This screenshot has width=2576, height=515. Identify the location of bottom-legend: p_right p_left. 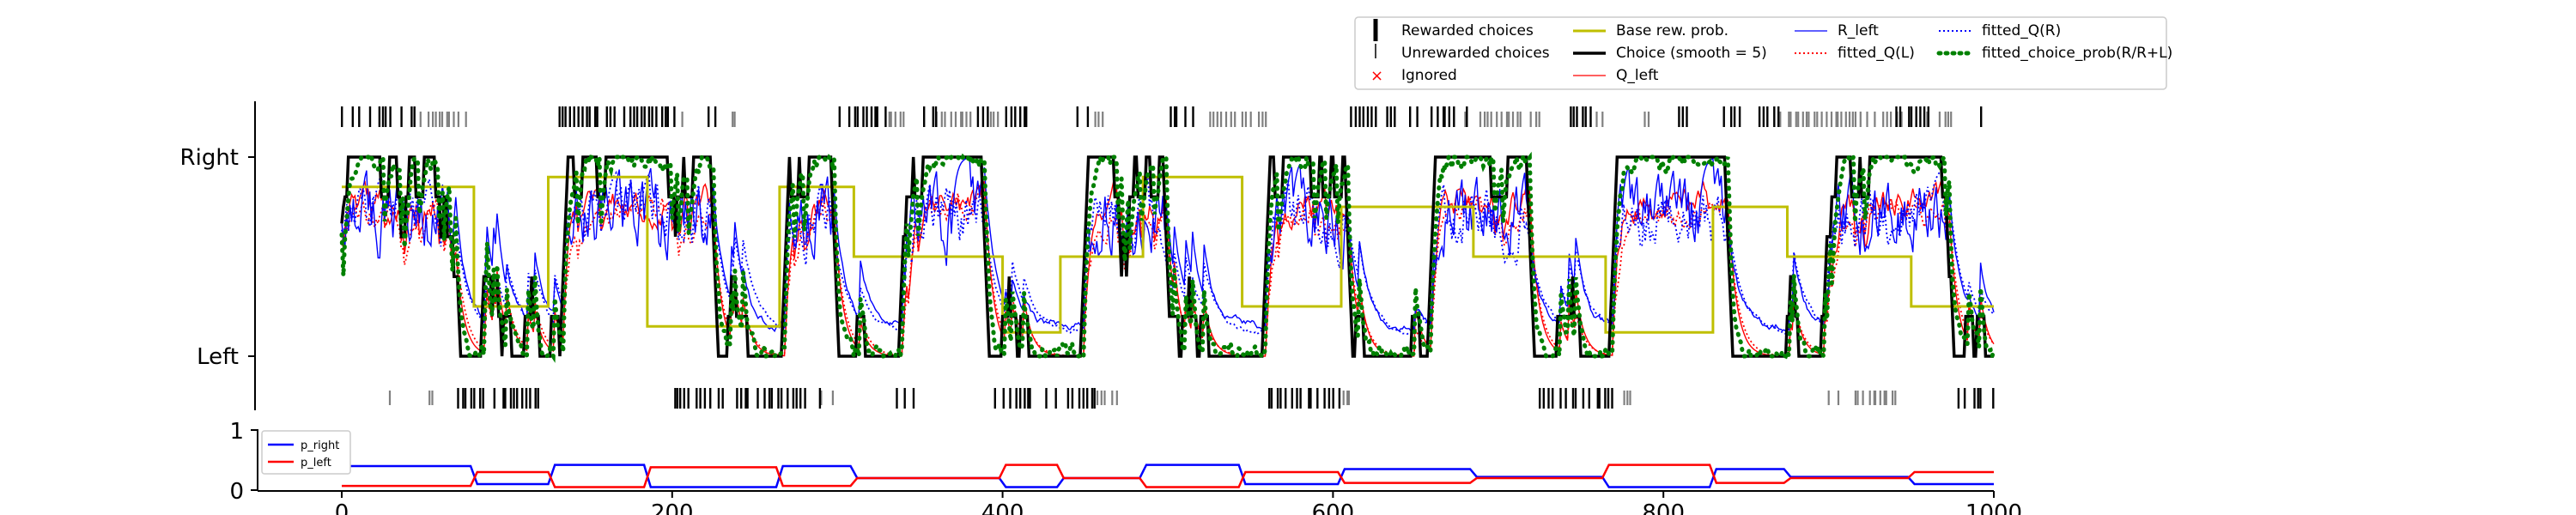
(306, 452).